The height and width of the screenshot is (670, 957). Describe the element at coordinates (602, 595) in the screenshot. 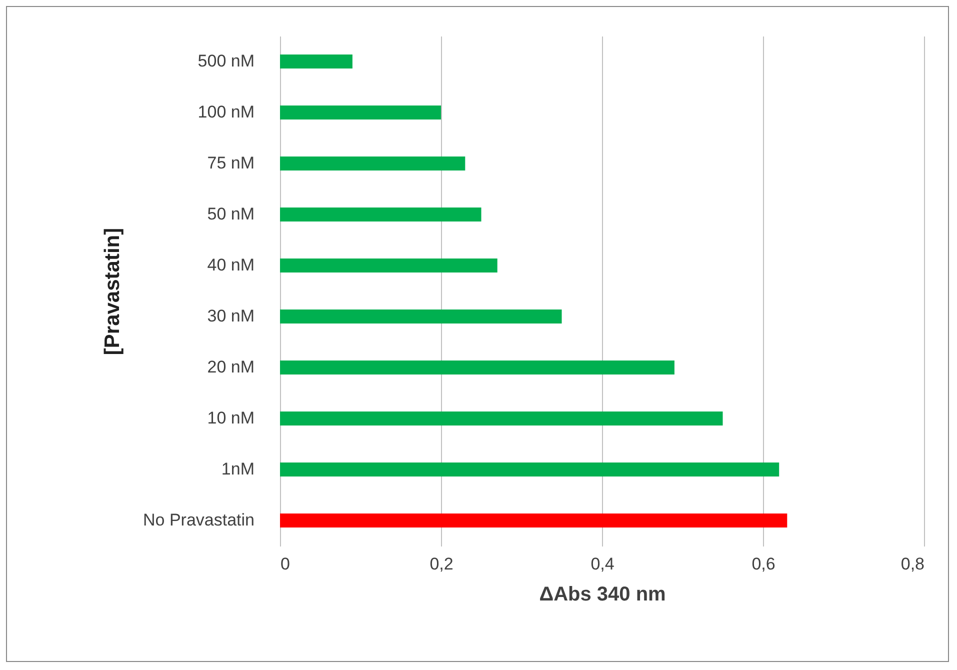

I see `x-axis-title: ΔAbs 340 nm` at that location.